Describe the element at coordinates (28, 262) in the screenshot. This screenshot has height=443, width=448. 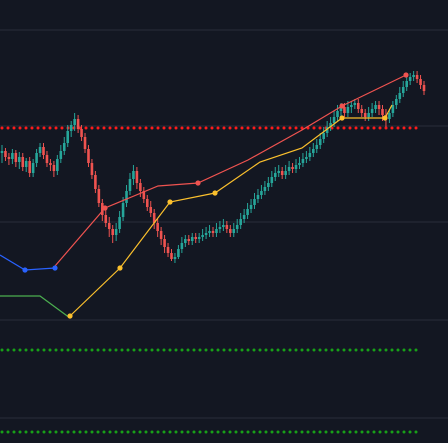
I see `blue-trend-line` at that location.